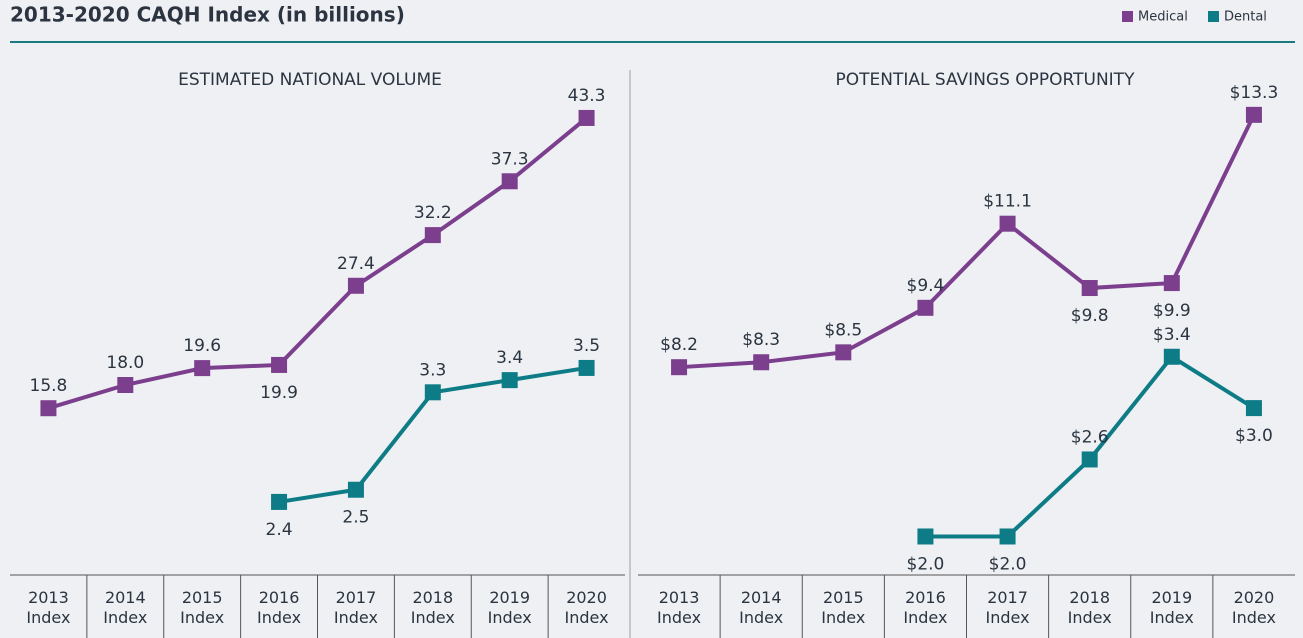 Image resolution: width=1303 pixels, height=638 pixels. Describe the element at coordinates (587, 96) in the screenshot. I see `data-label: 43.3` at that location.